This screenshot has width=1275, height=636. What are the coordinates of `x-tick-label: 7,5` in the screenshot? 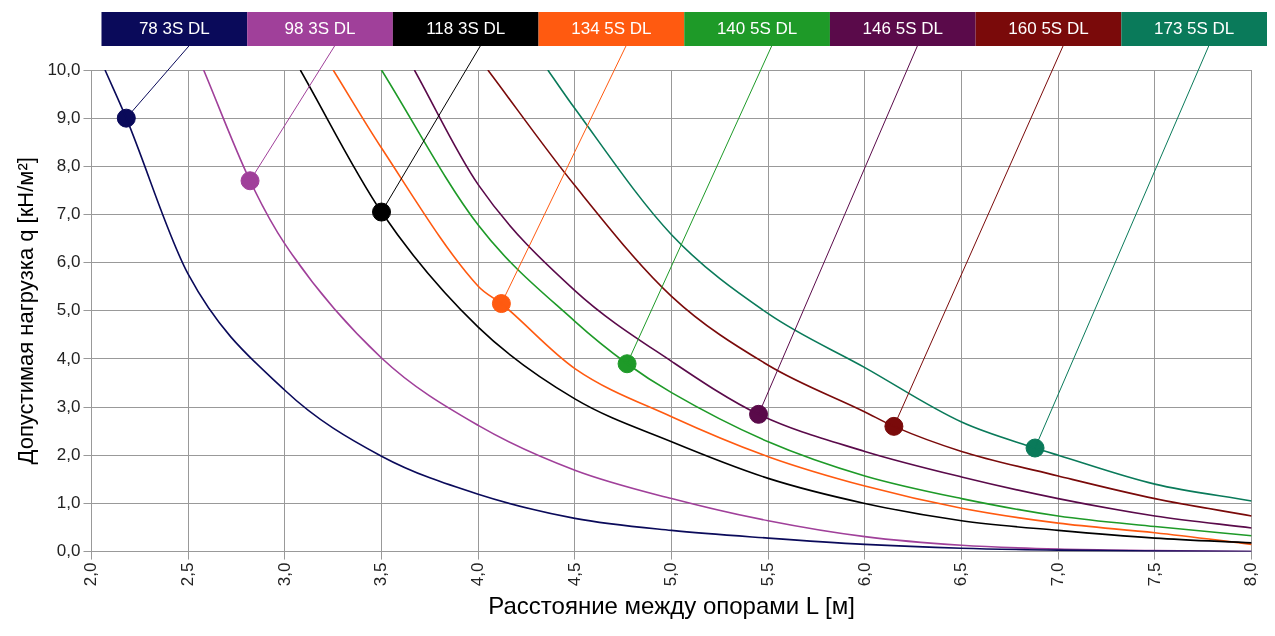 It's located at (1154, 574).